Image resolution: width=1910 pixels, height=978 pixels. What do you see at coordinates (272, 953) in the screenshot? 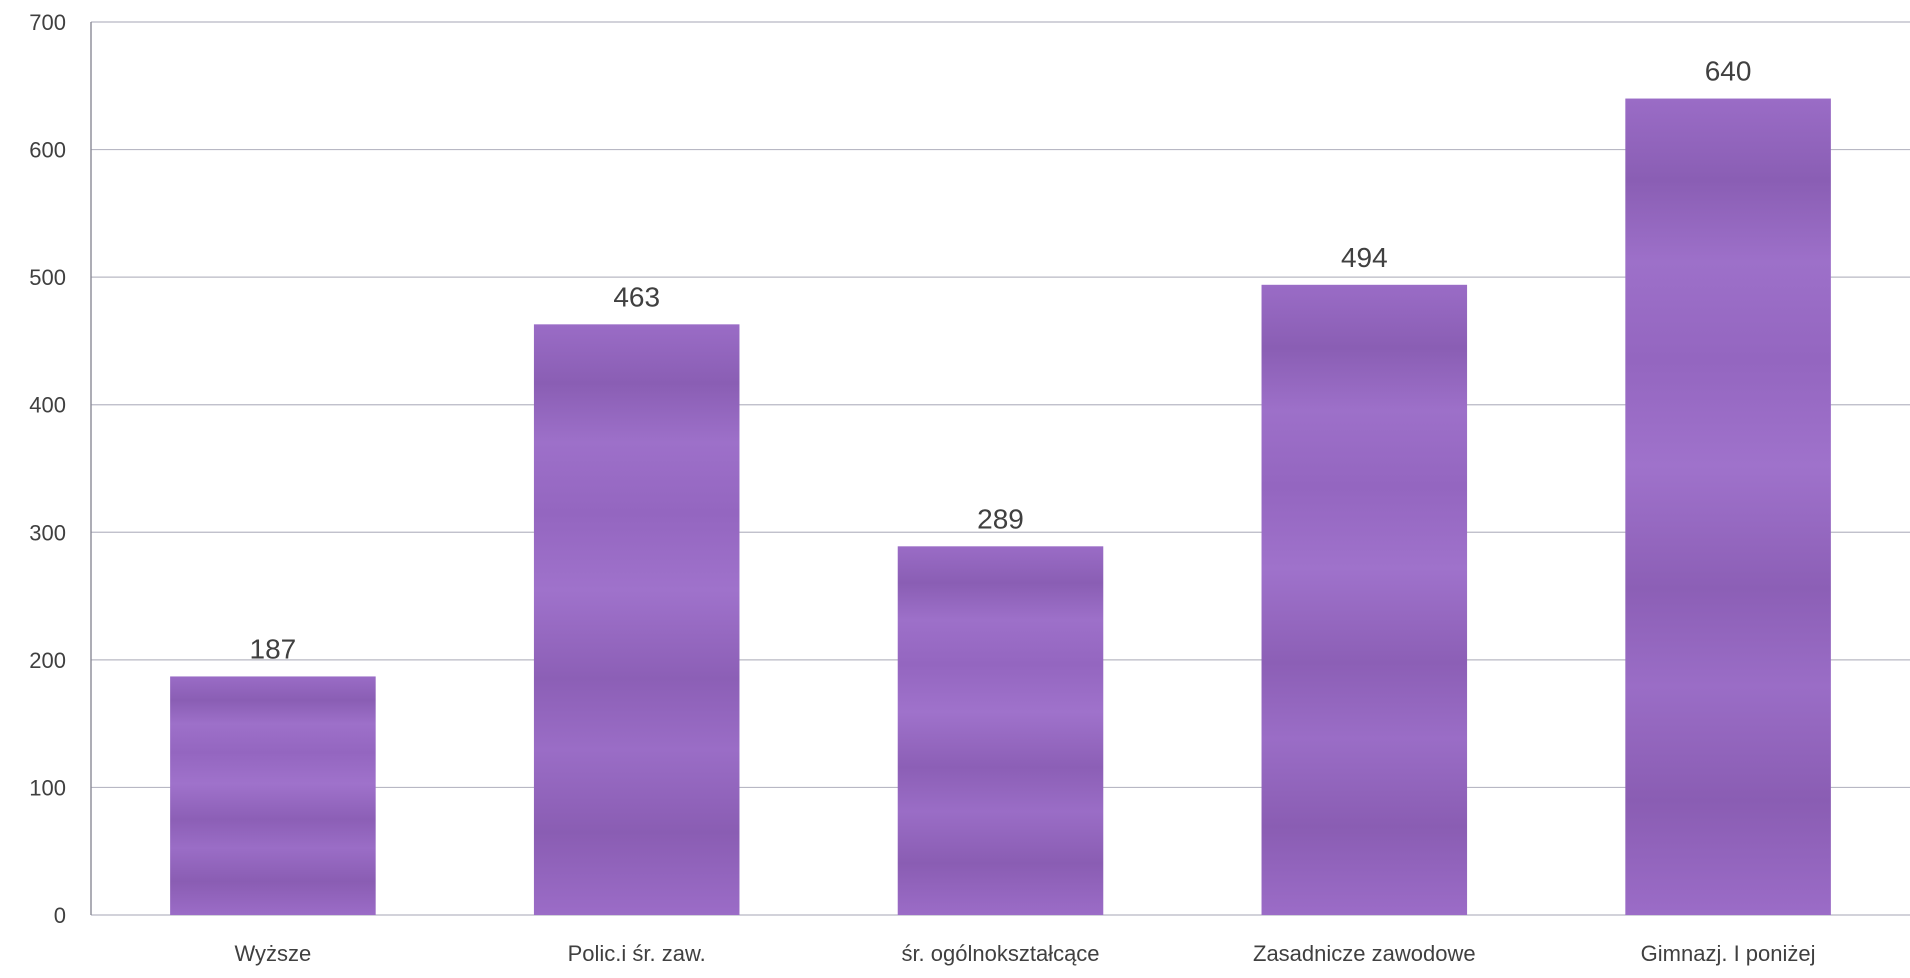
I see `x-tick-label-0: Wyższe` at bounding box center [272, 953].